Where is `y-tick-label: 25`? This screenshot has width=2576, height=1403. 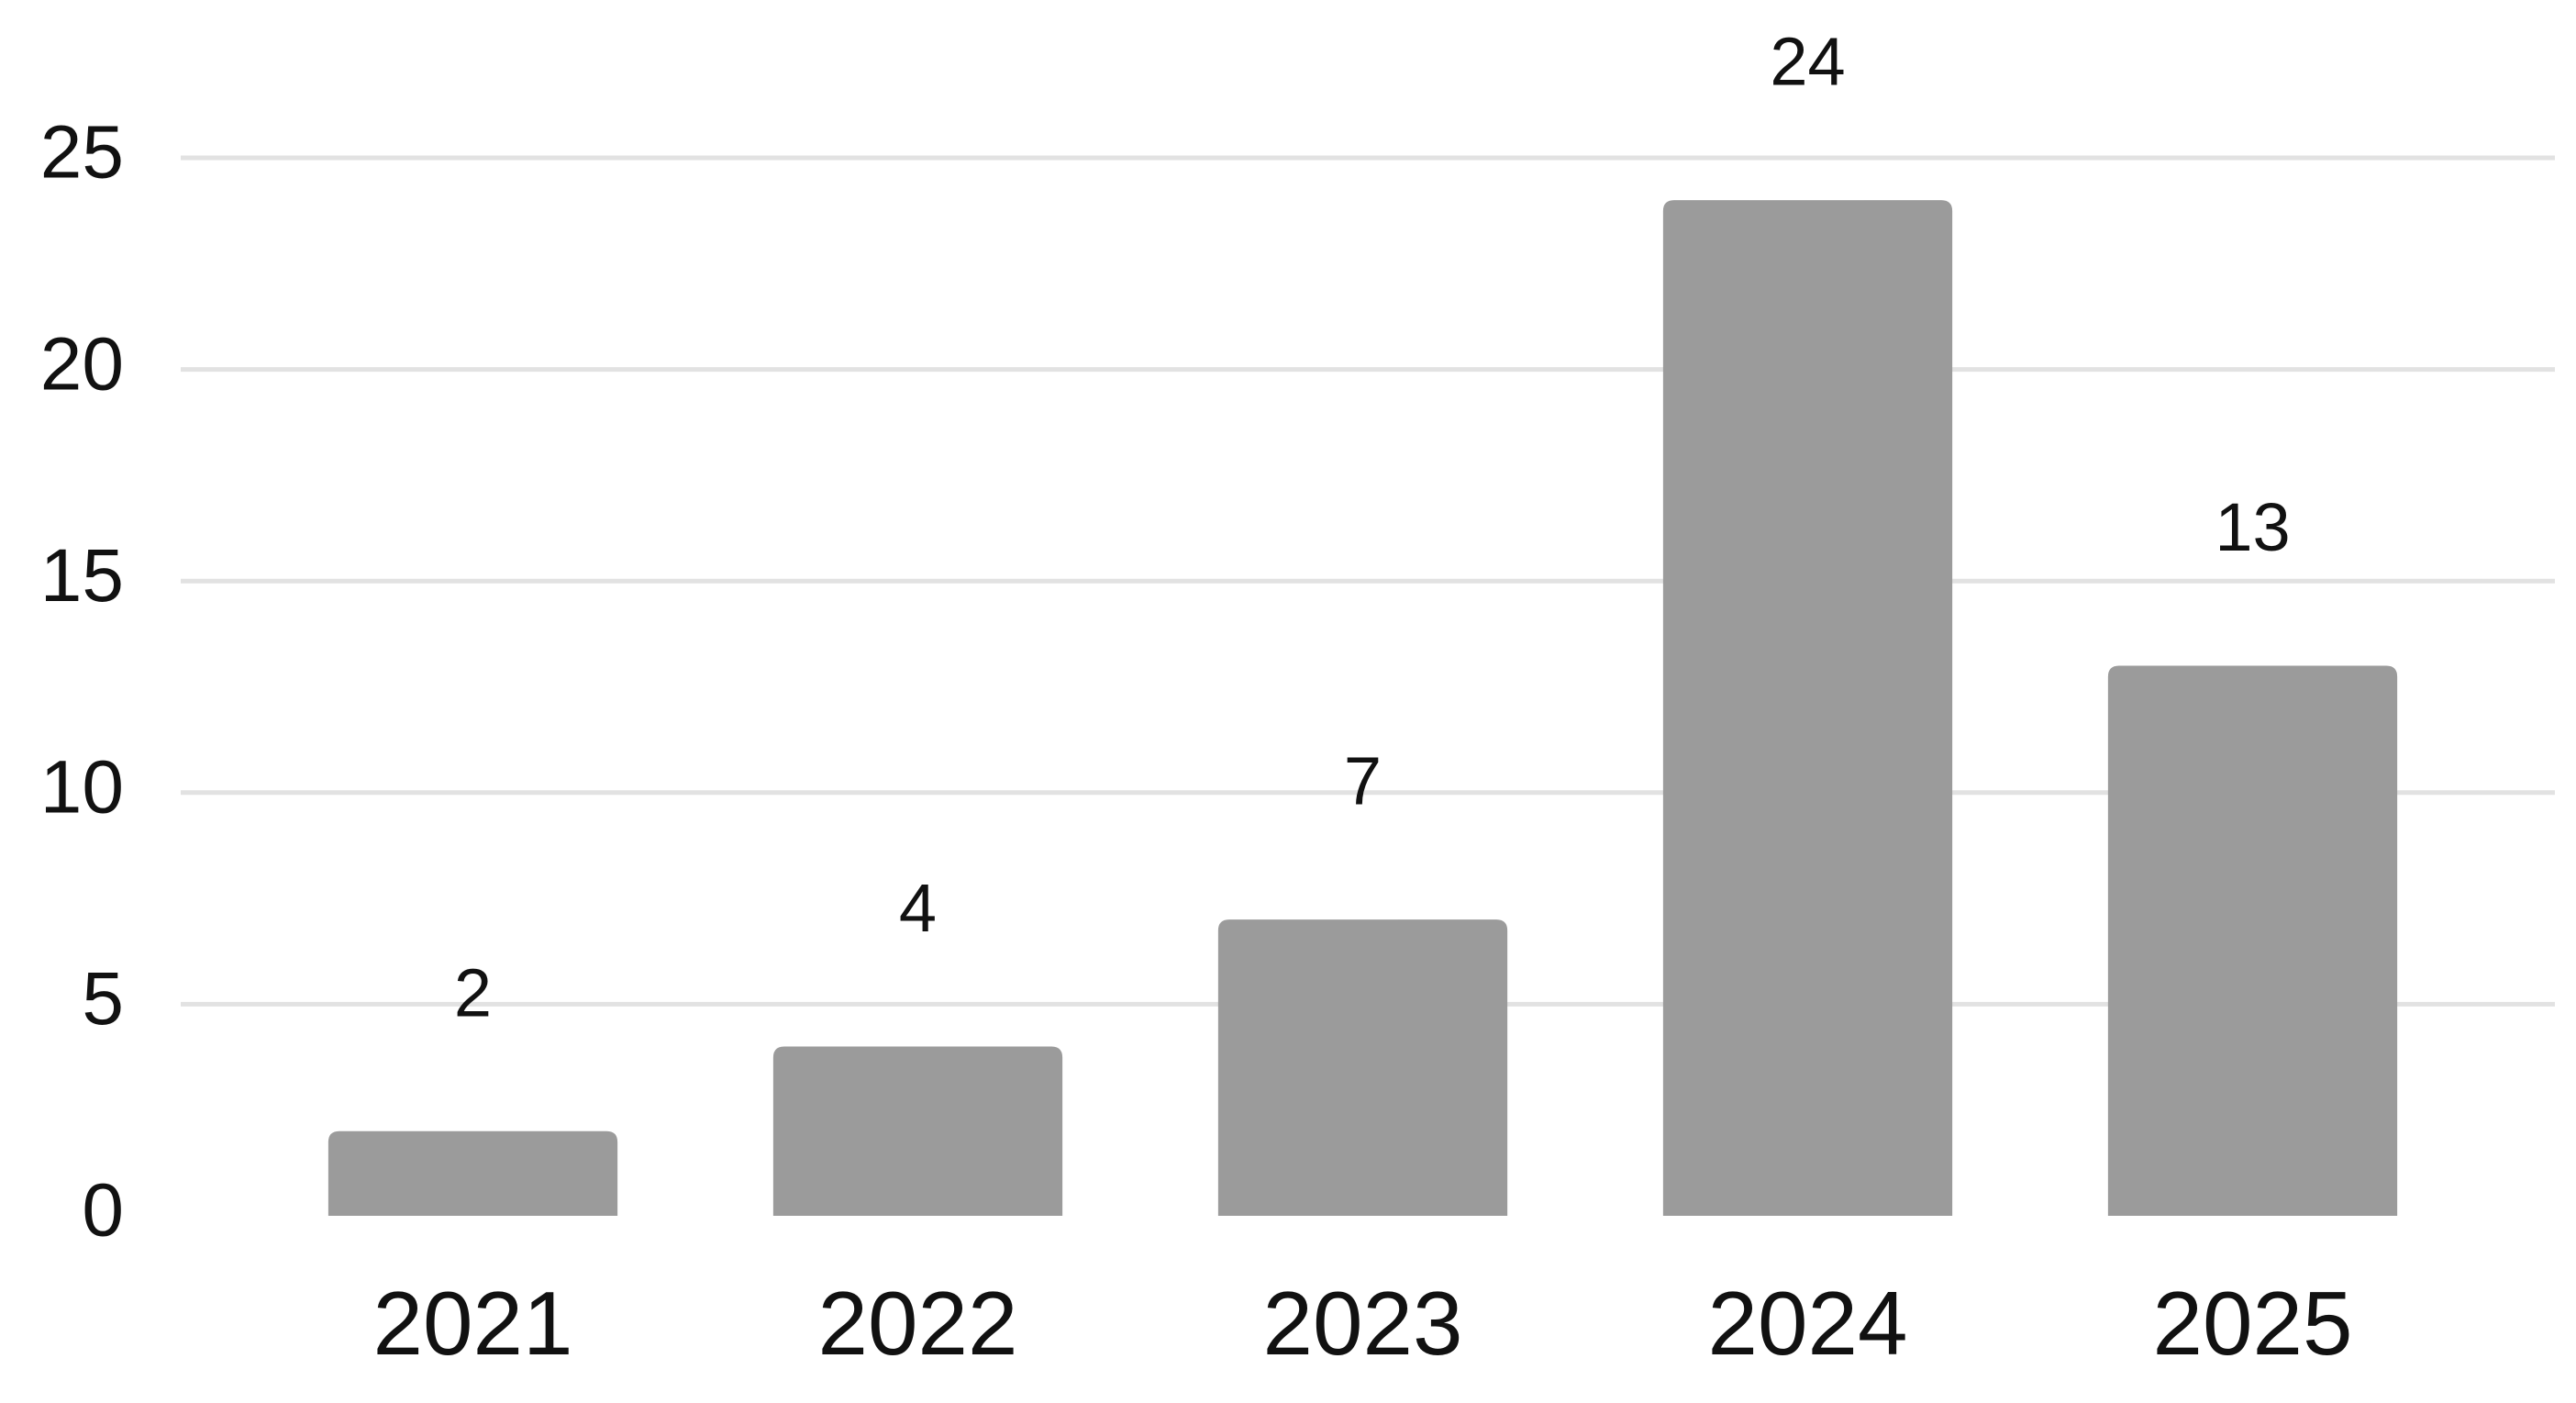 y-tick-label: 25 is located at coordinates (82, 153).